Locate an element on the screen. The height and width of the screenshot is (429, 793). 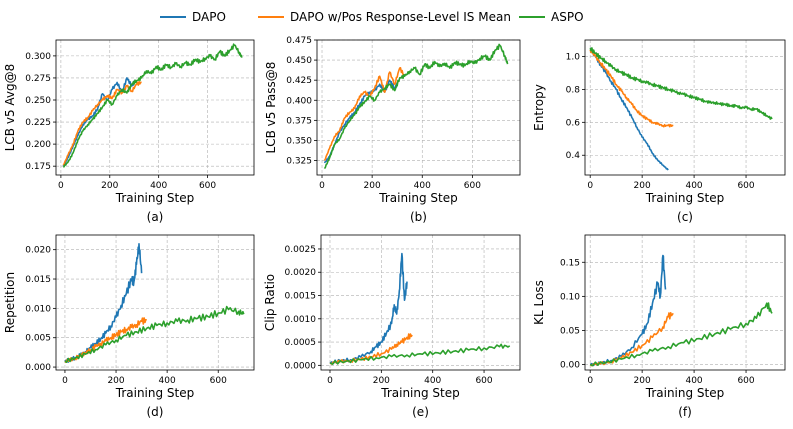
y-tick-label-2: 0.225 is located at coordinates (38, 123).